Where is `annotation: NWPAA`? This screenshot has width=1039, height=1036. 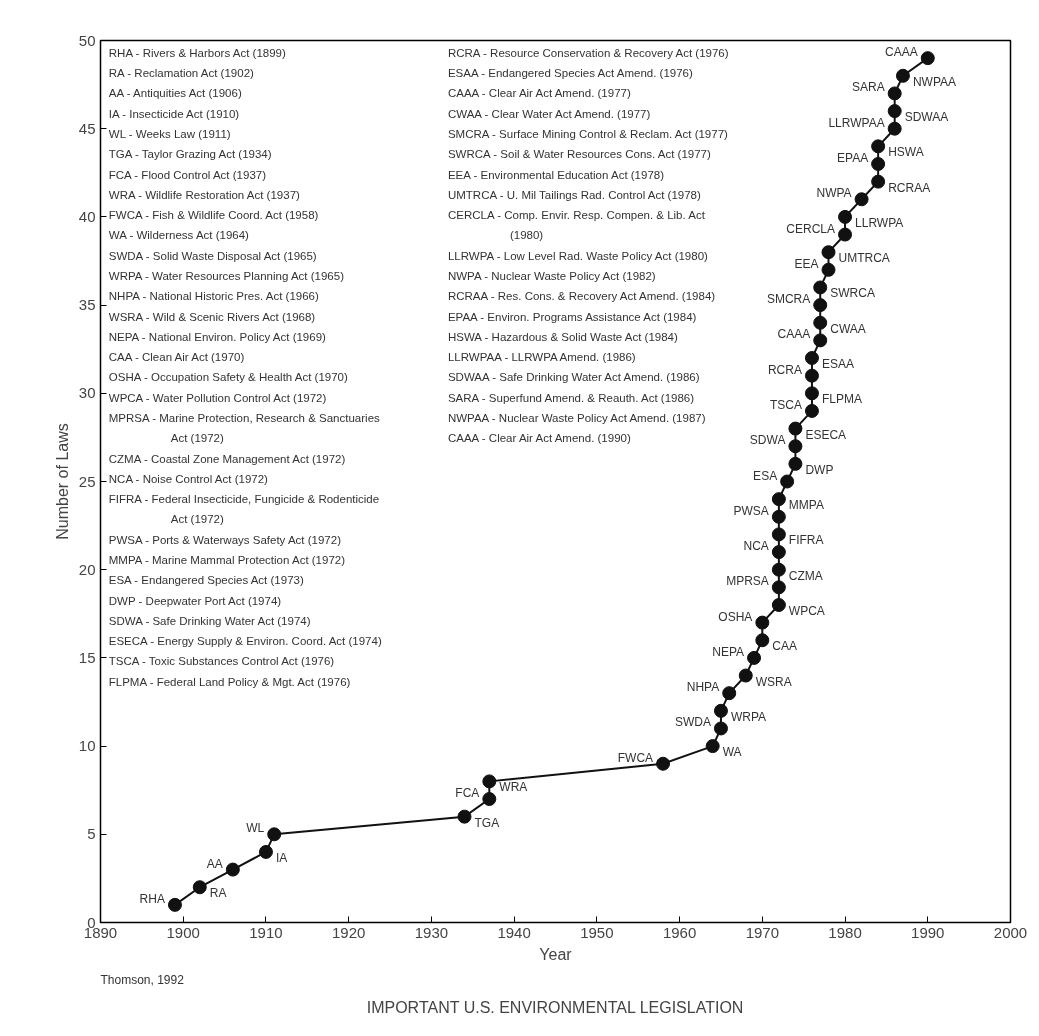 annotation: NWPAA is located at coordinates (934, 81).